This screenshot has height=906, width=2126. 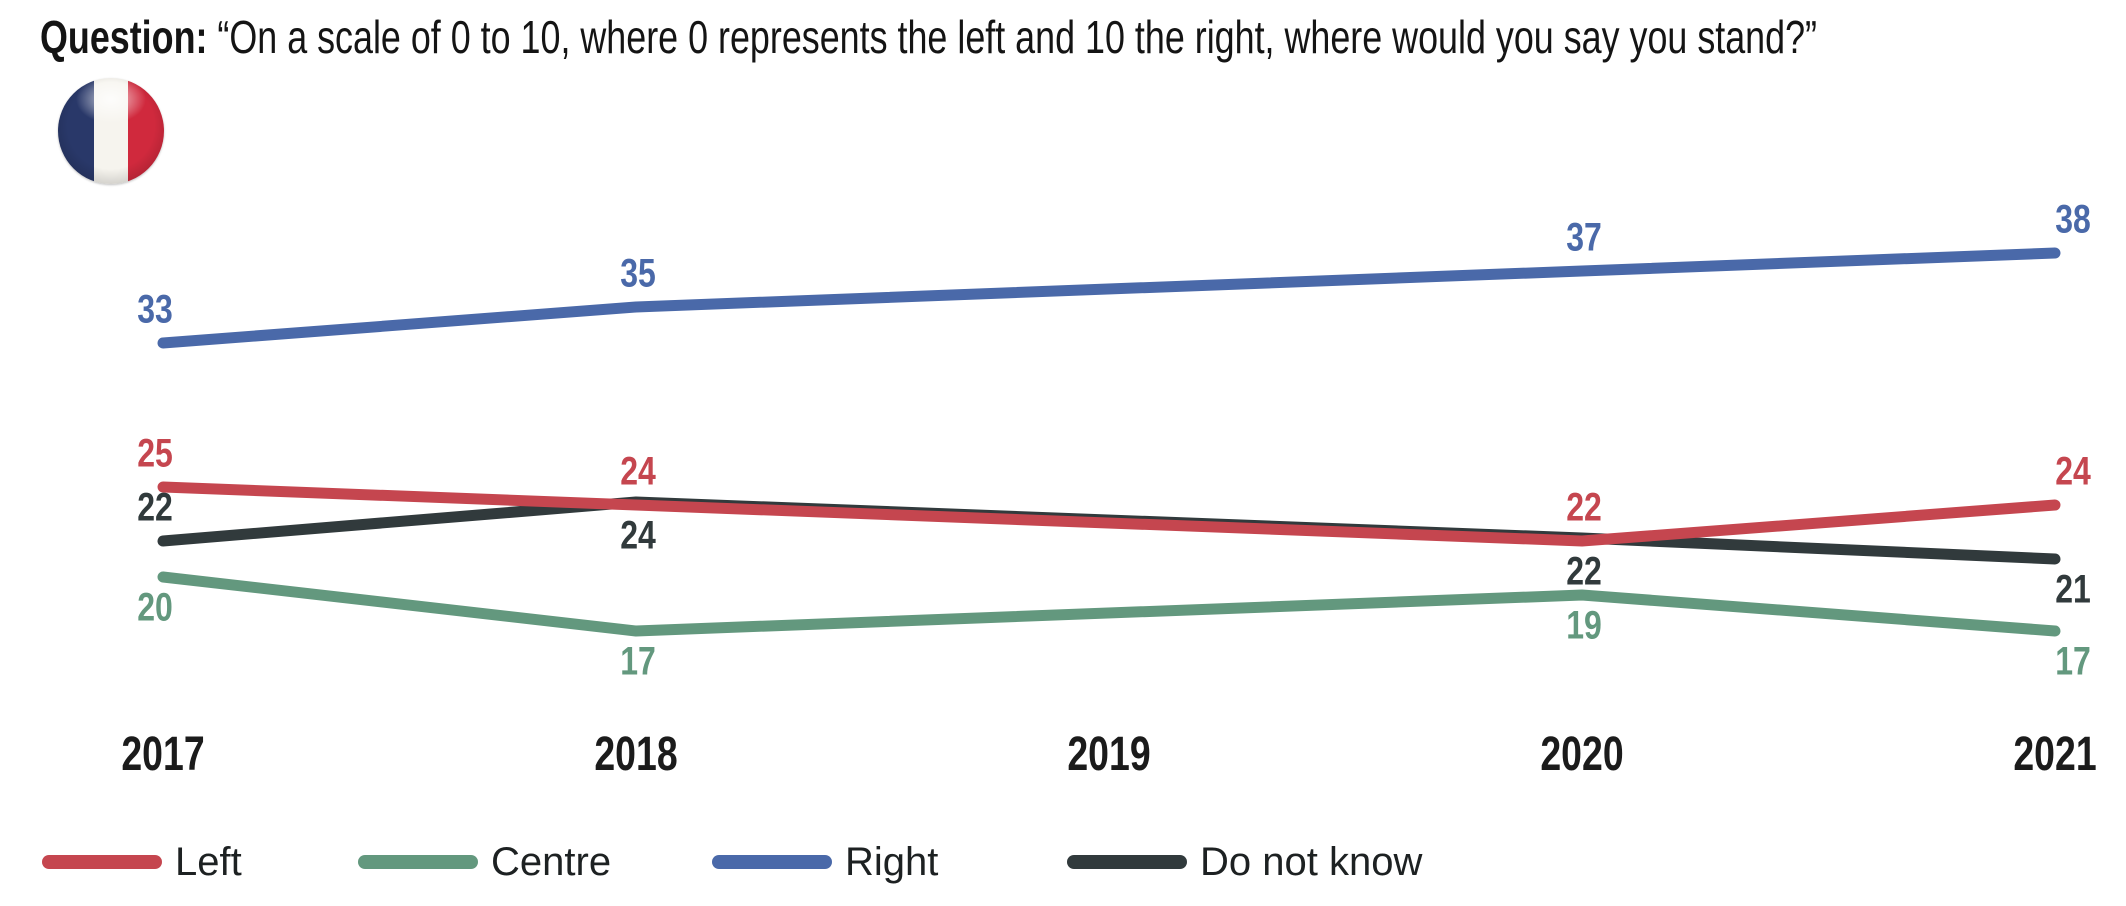 What do you see at coordinates (1063, 863) in the screenshot?
I see `legend: Left Centre Right Do not know` at bounding box center [1063, 863].